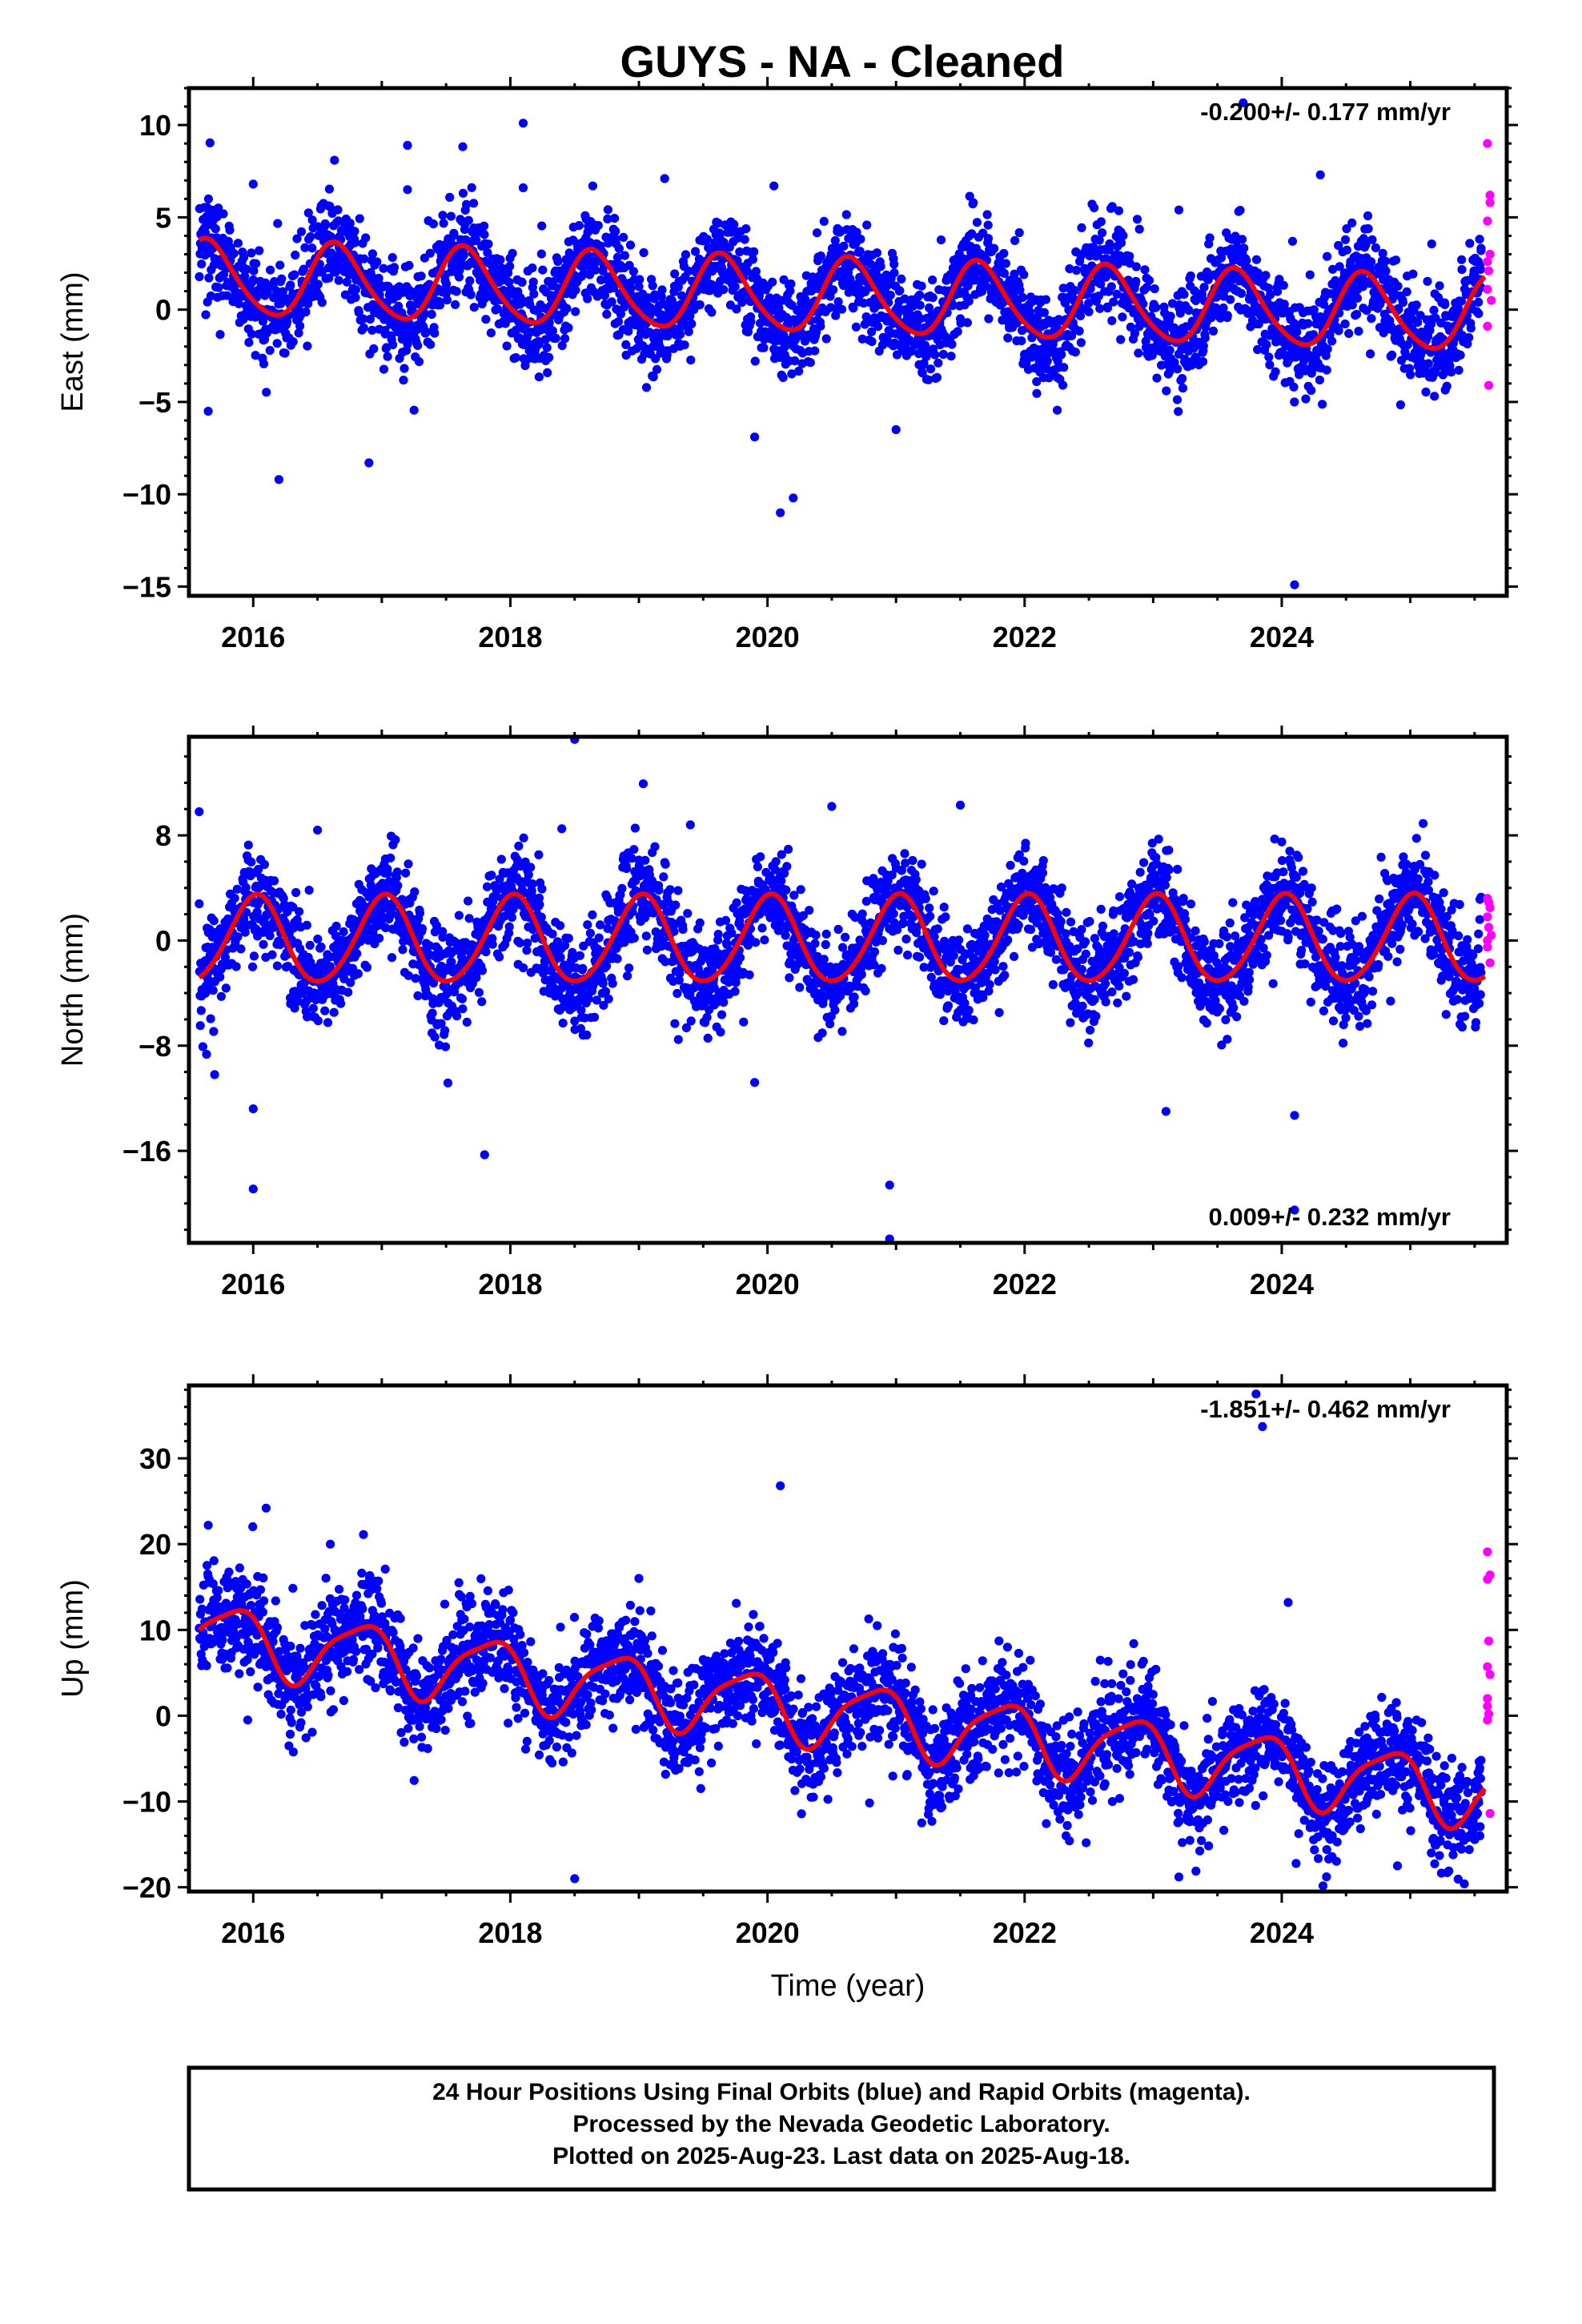  What do you see at coordinates (155, 402) in the screenshot?
I see `y-tick-label: −5` at bounding box center [155, 402].